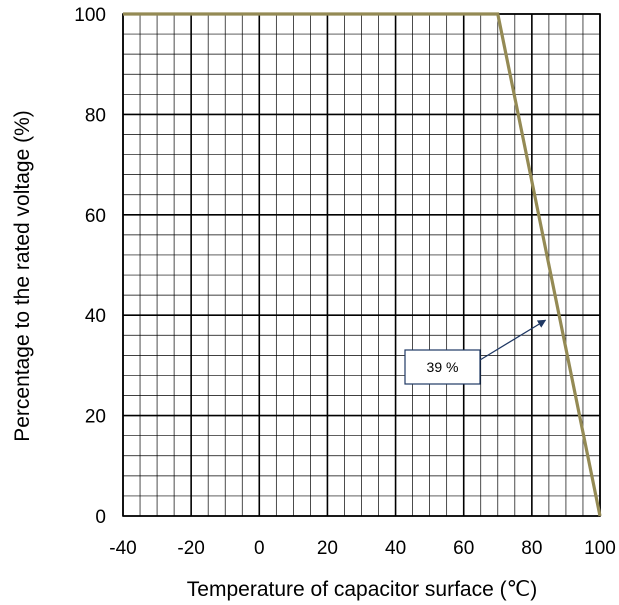 The image size is (619, 605). Describe the element at coordinates (513, 340) in the screenshot. I see `annotation-arrow` at that location.